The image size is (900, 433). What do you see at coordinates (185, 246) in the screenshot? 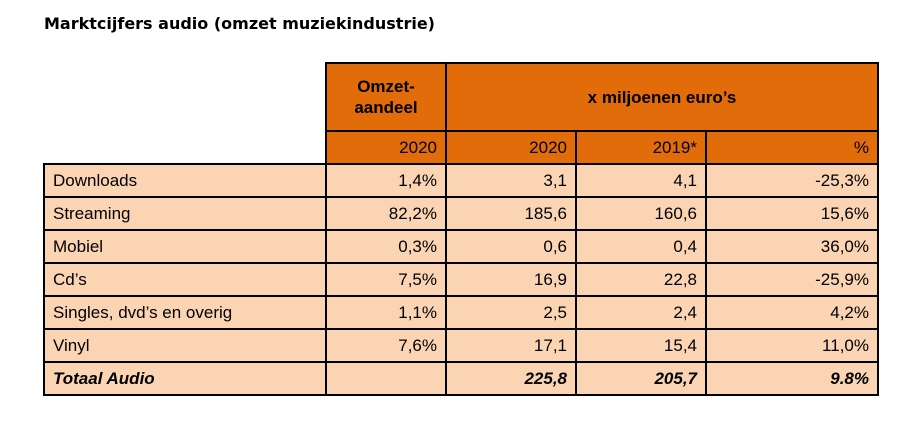
I see `row-label: Mobiel` at bounding box center [185, 246].